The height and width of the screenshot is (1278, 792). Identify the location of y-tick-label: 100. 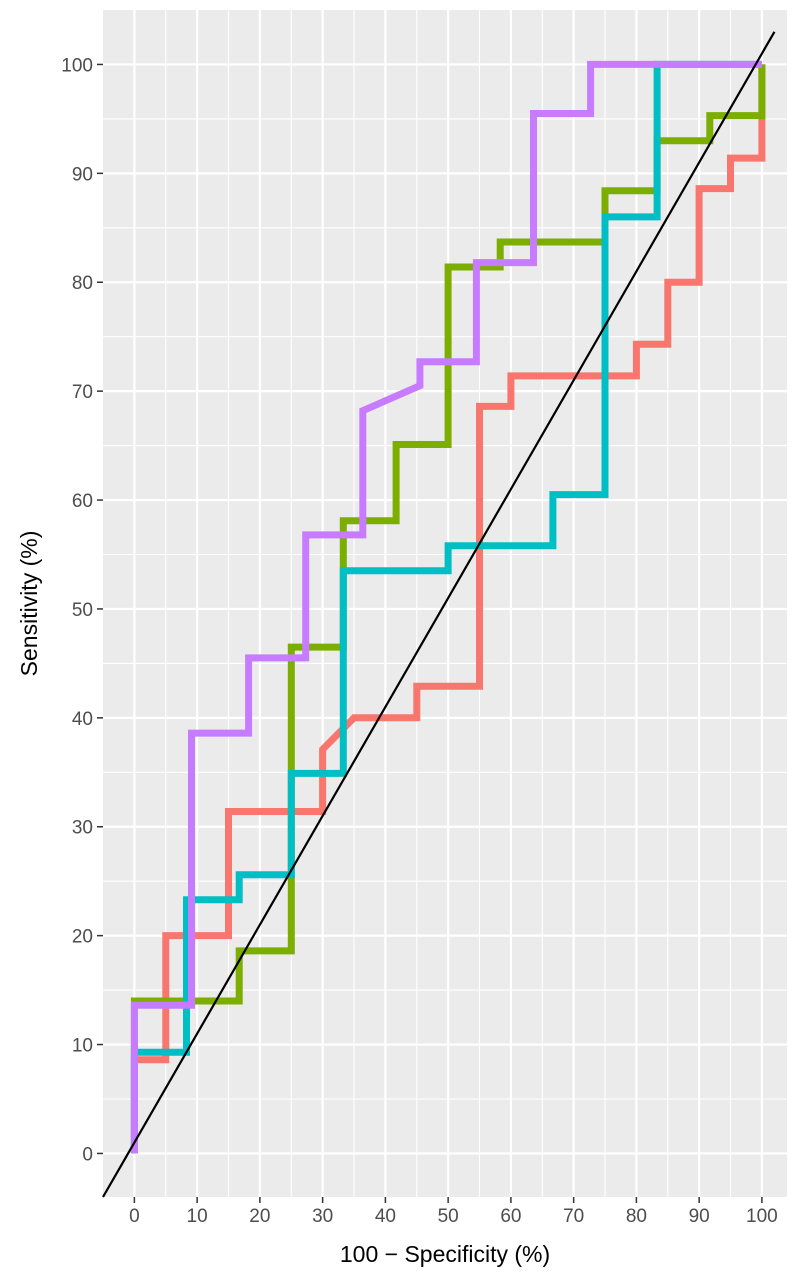
(77, 65).